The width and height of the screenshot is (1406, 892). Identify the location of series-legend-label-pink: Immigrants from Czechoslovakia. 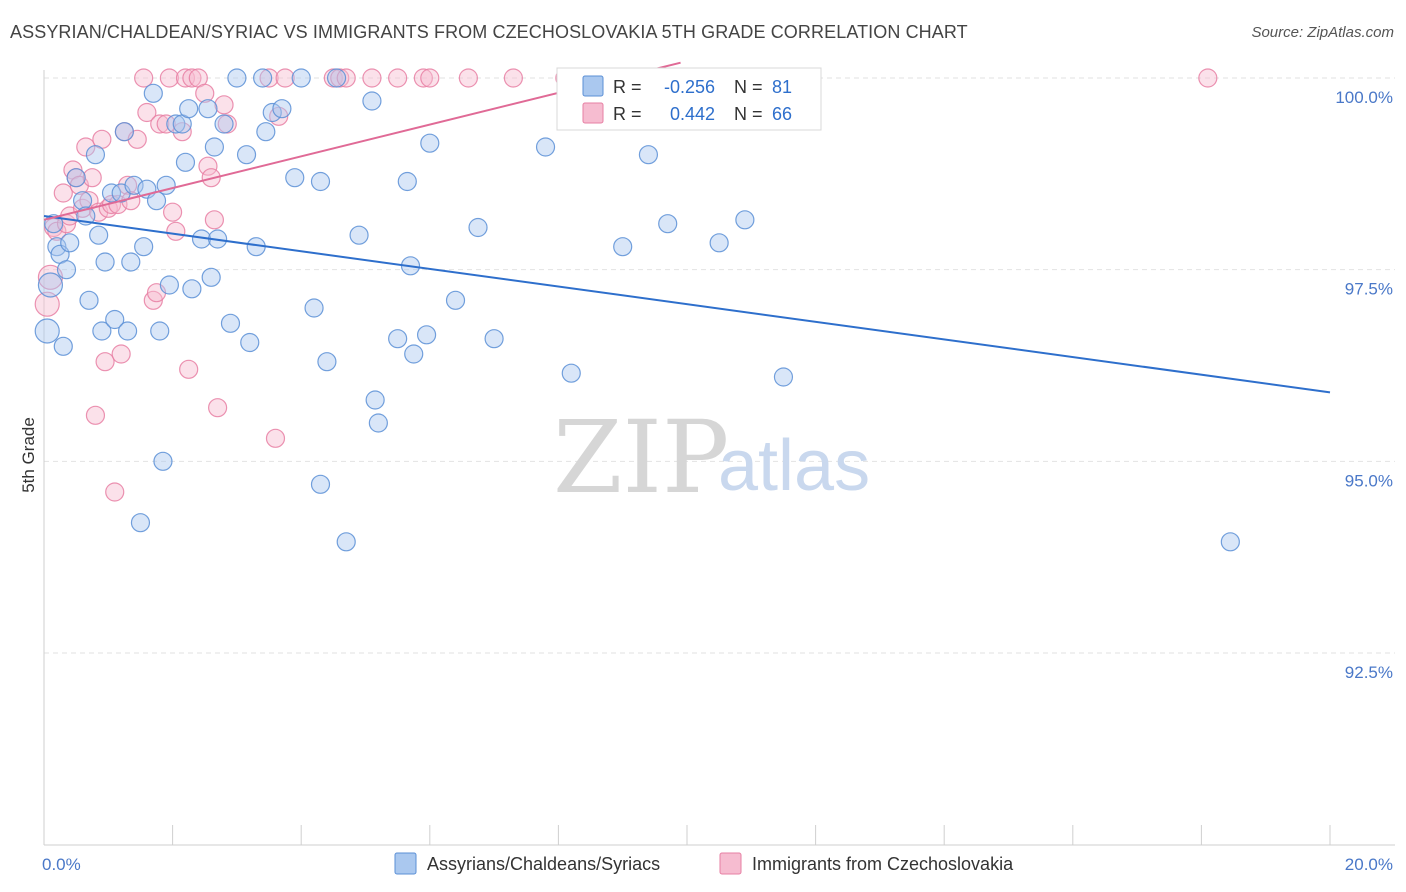
(883, 864).